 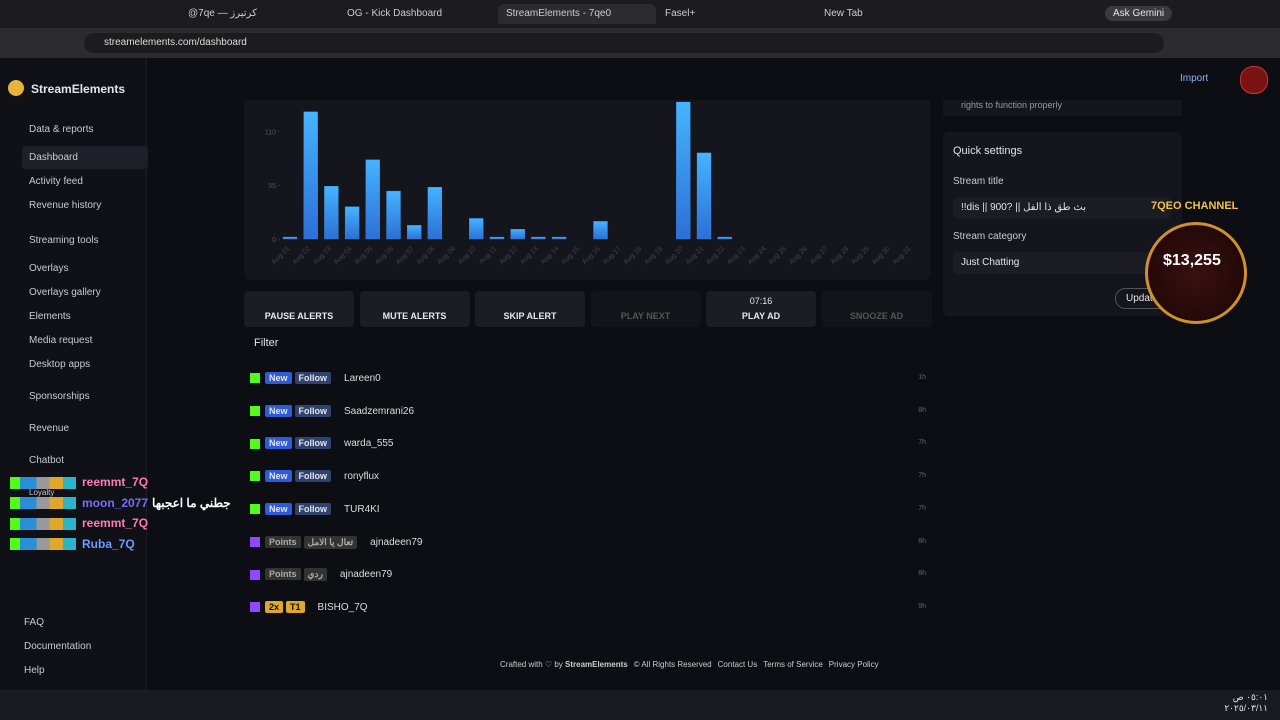 What do you see at coordinates (736, 255) in the screenshot?
I see `x-tick-label: Aug 23` at bounding box center [736, 255].